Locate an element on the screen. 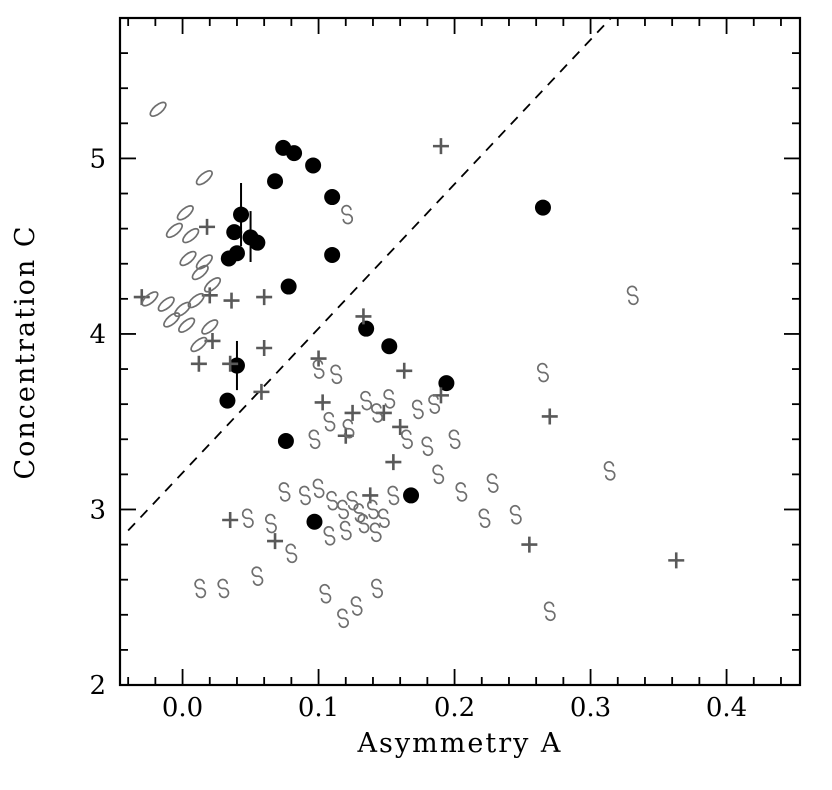 The width and height of the screenshot is (832, 790). y-tick-label: 3 is located at coordinates (97, 510).